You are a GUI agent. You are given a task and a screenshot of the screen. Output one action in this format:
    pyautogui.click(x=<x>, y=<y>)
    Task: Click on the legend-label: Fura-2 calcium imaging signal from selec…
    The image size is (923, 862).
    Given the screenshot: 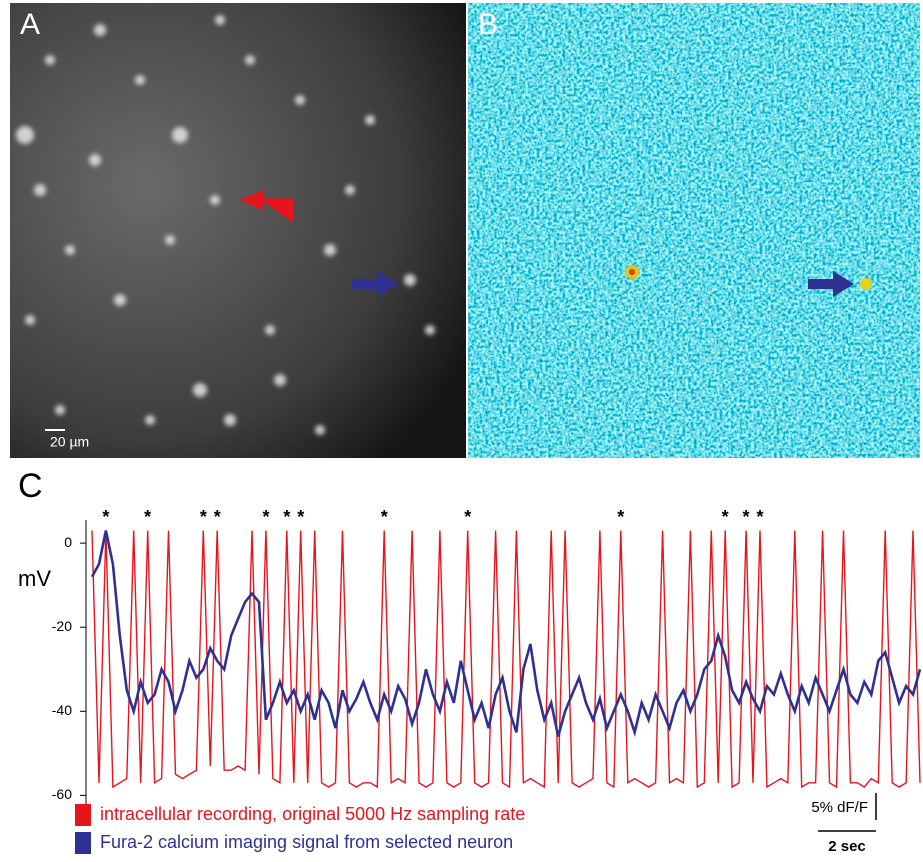 What is the action you would take?
    pyautogui.click(x=306, y=842)
    